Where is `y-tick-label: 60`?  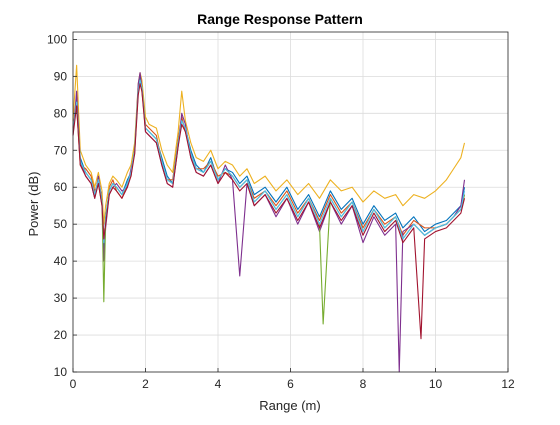 y-tick-label: 60 is located at coordinates (61, 187).